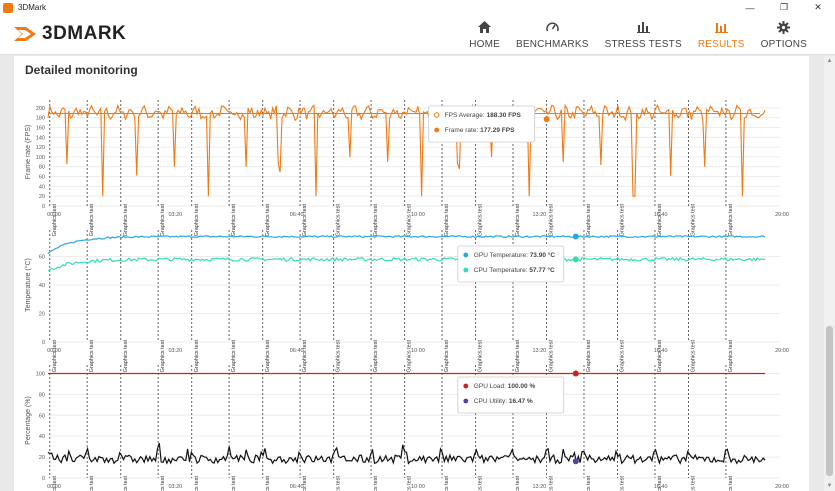 Image resolution: width=835 pixels, height=491 pixels. Describe the element at coordinates (28, 152) in the screenshot. I see `y-axis-label: Frame rate (FPS)` at that location.